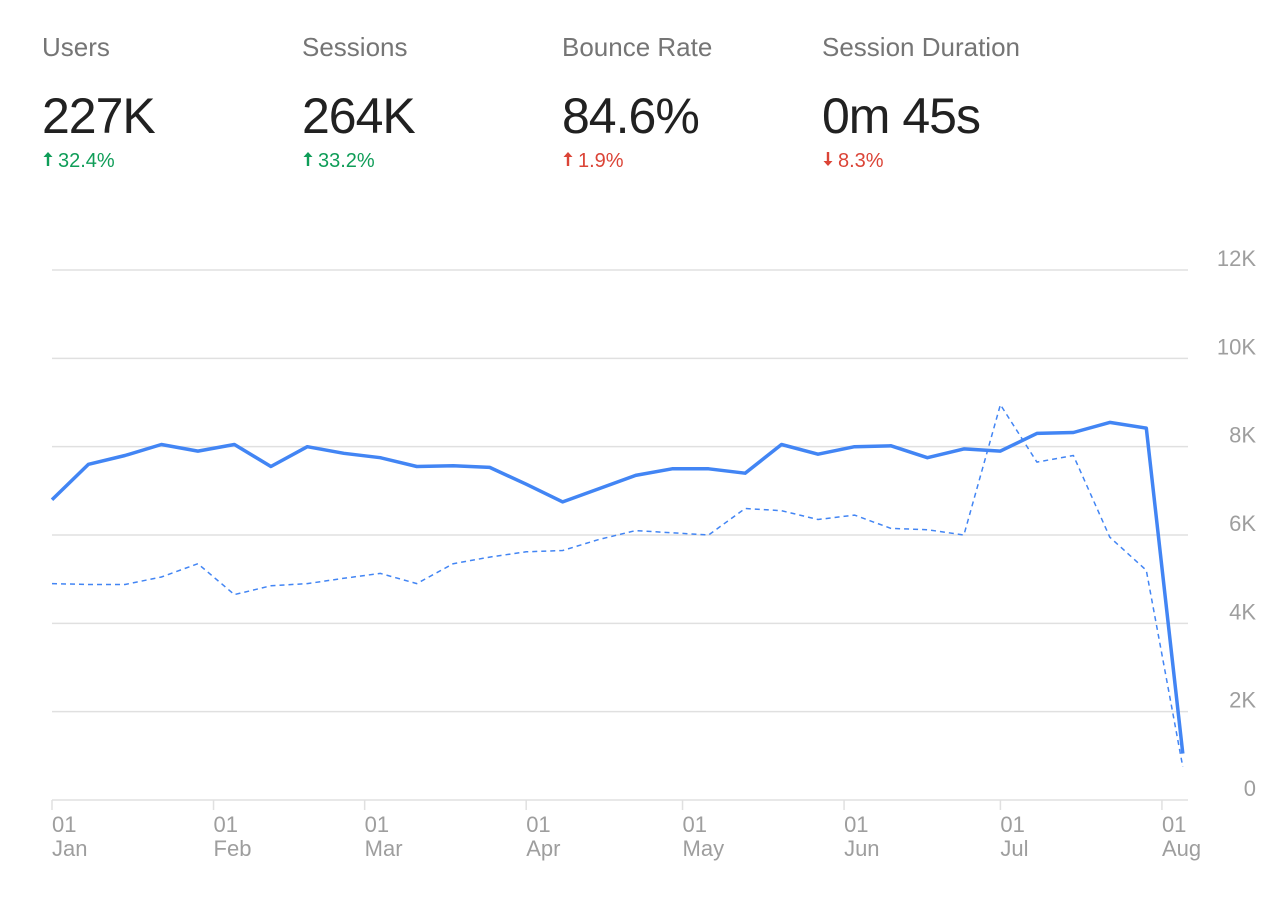  I want to click on metric-change: 32.4%, so click(162, 161).